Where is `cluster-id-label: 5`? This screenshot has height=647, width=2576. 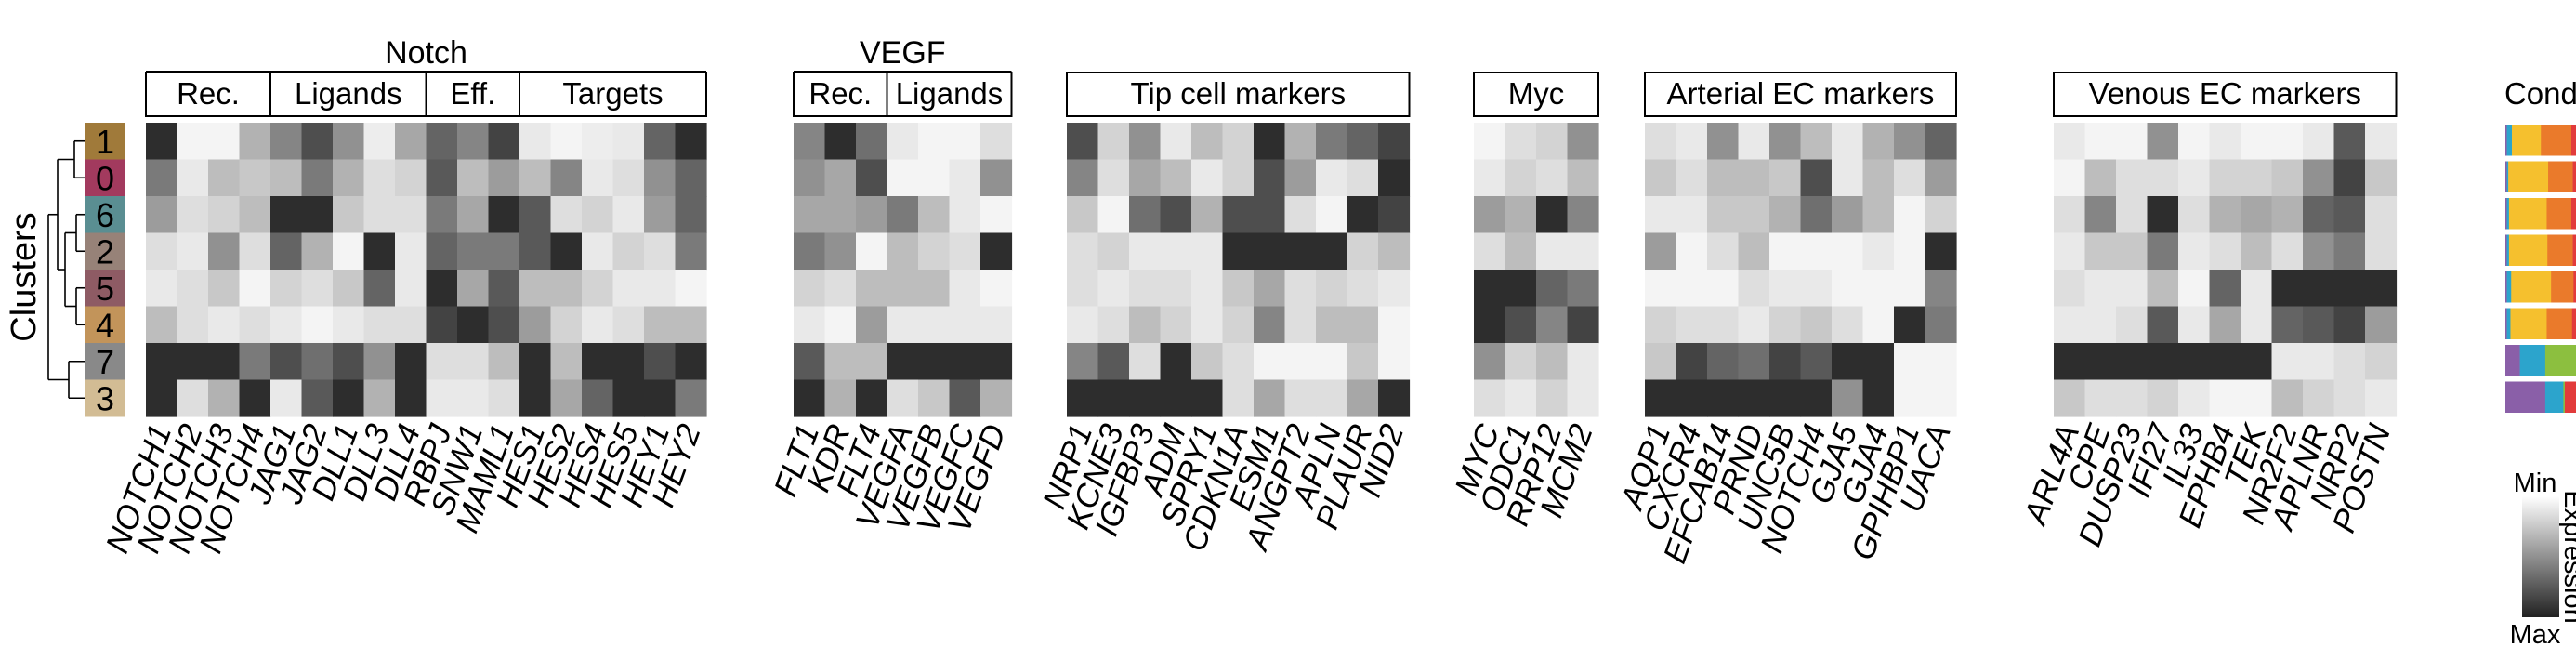 cluster-id-label: 5 is located at coordinates (105, 289).